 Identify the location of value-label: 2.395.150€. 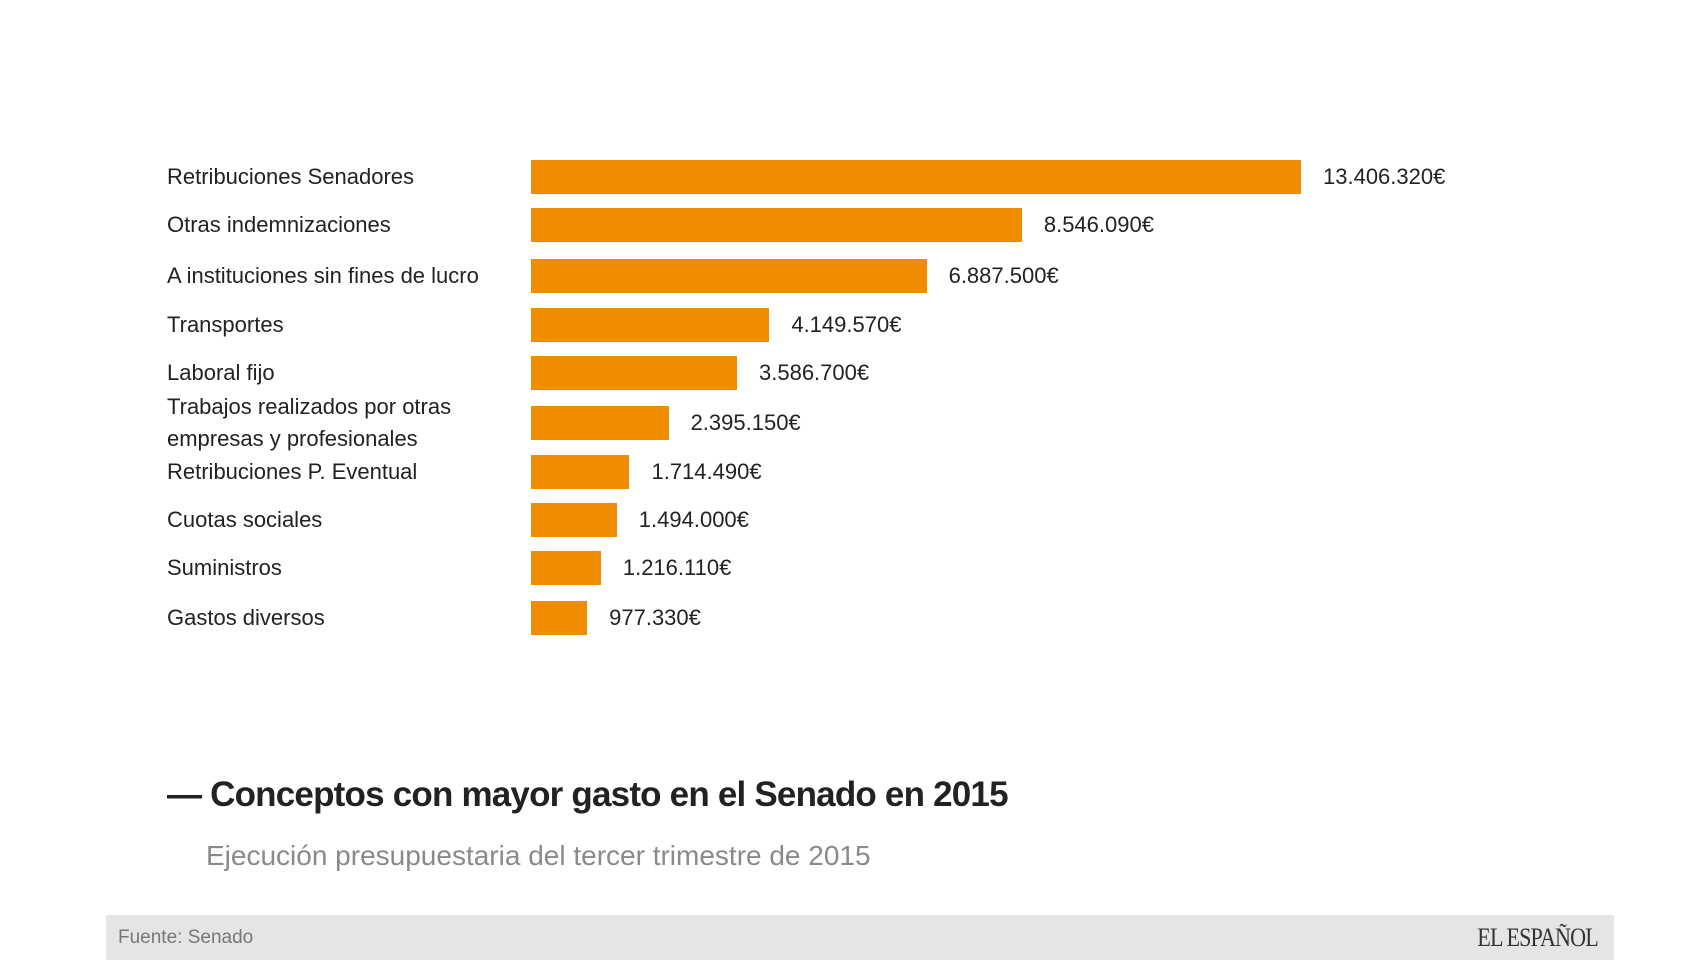
(745, 422).